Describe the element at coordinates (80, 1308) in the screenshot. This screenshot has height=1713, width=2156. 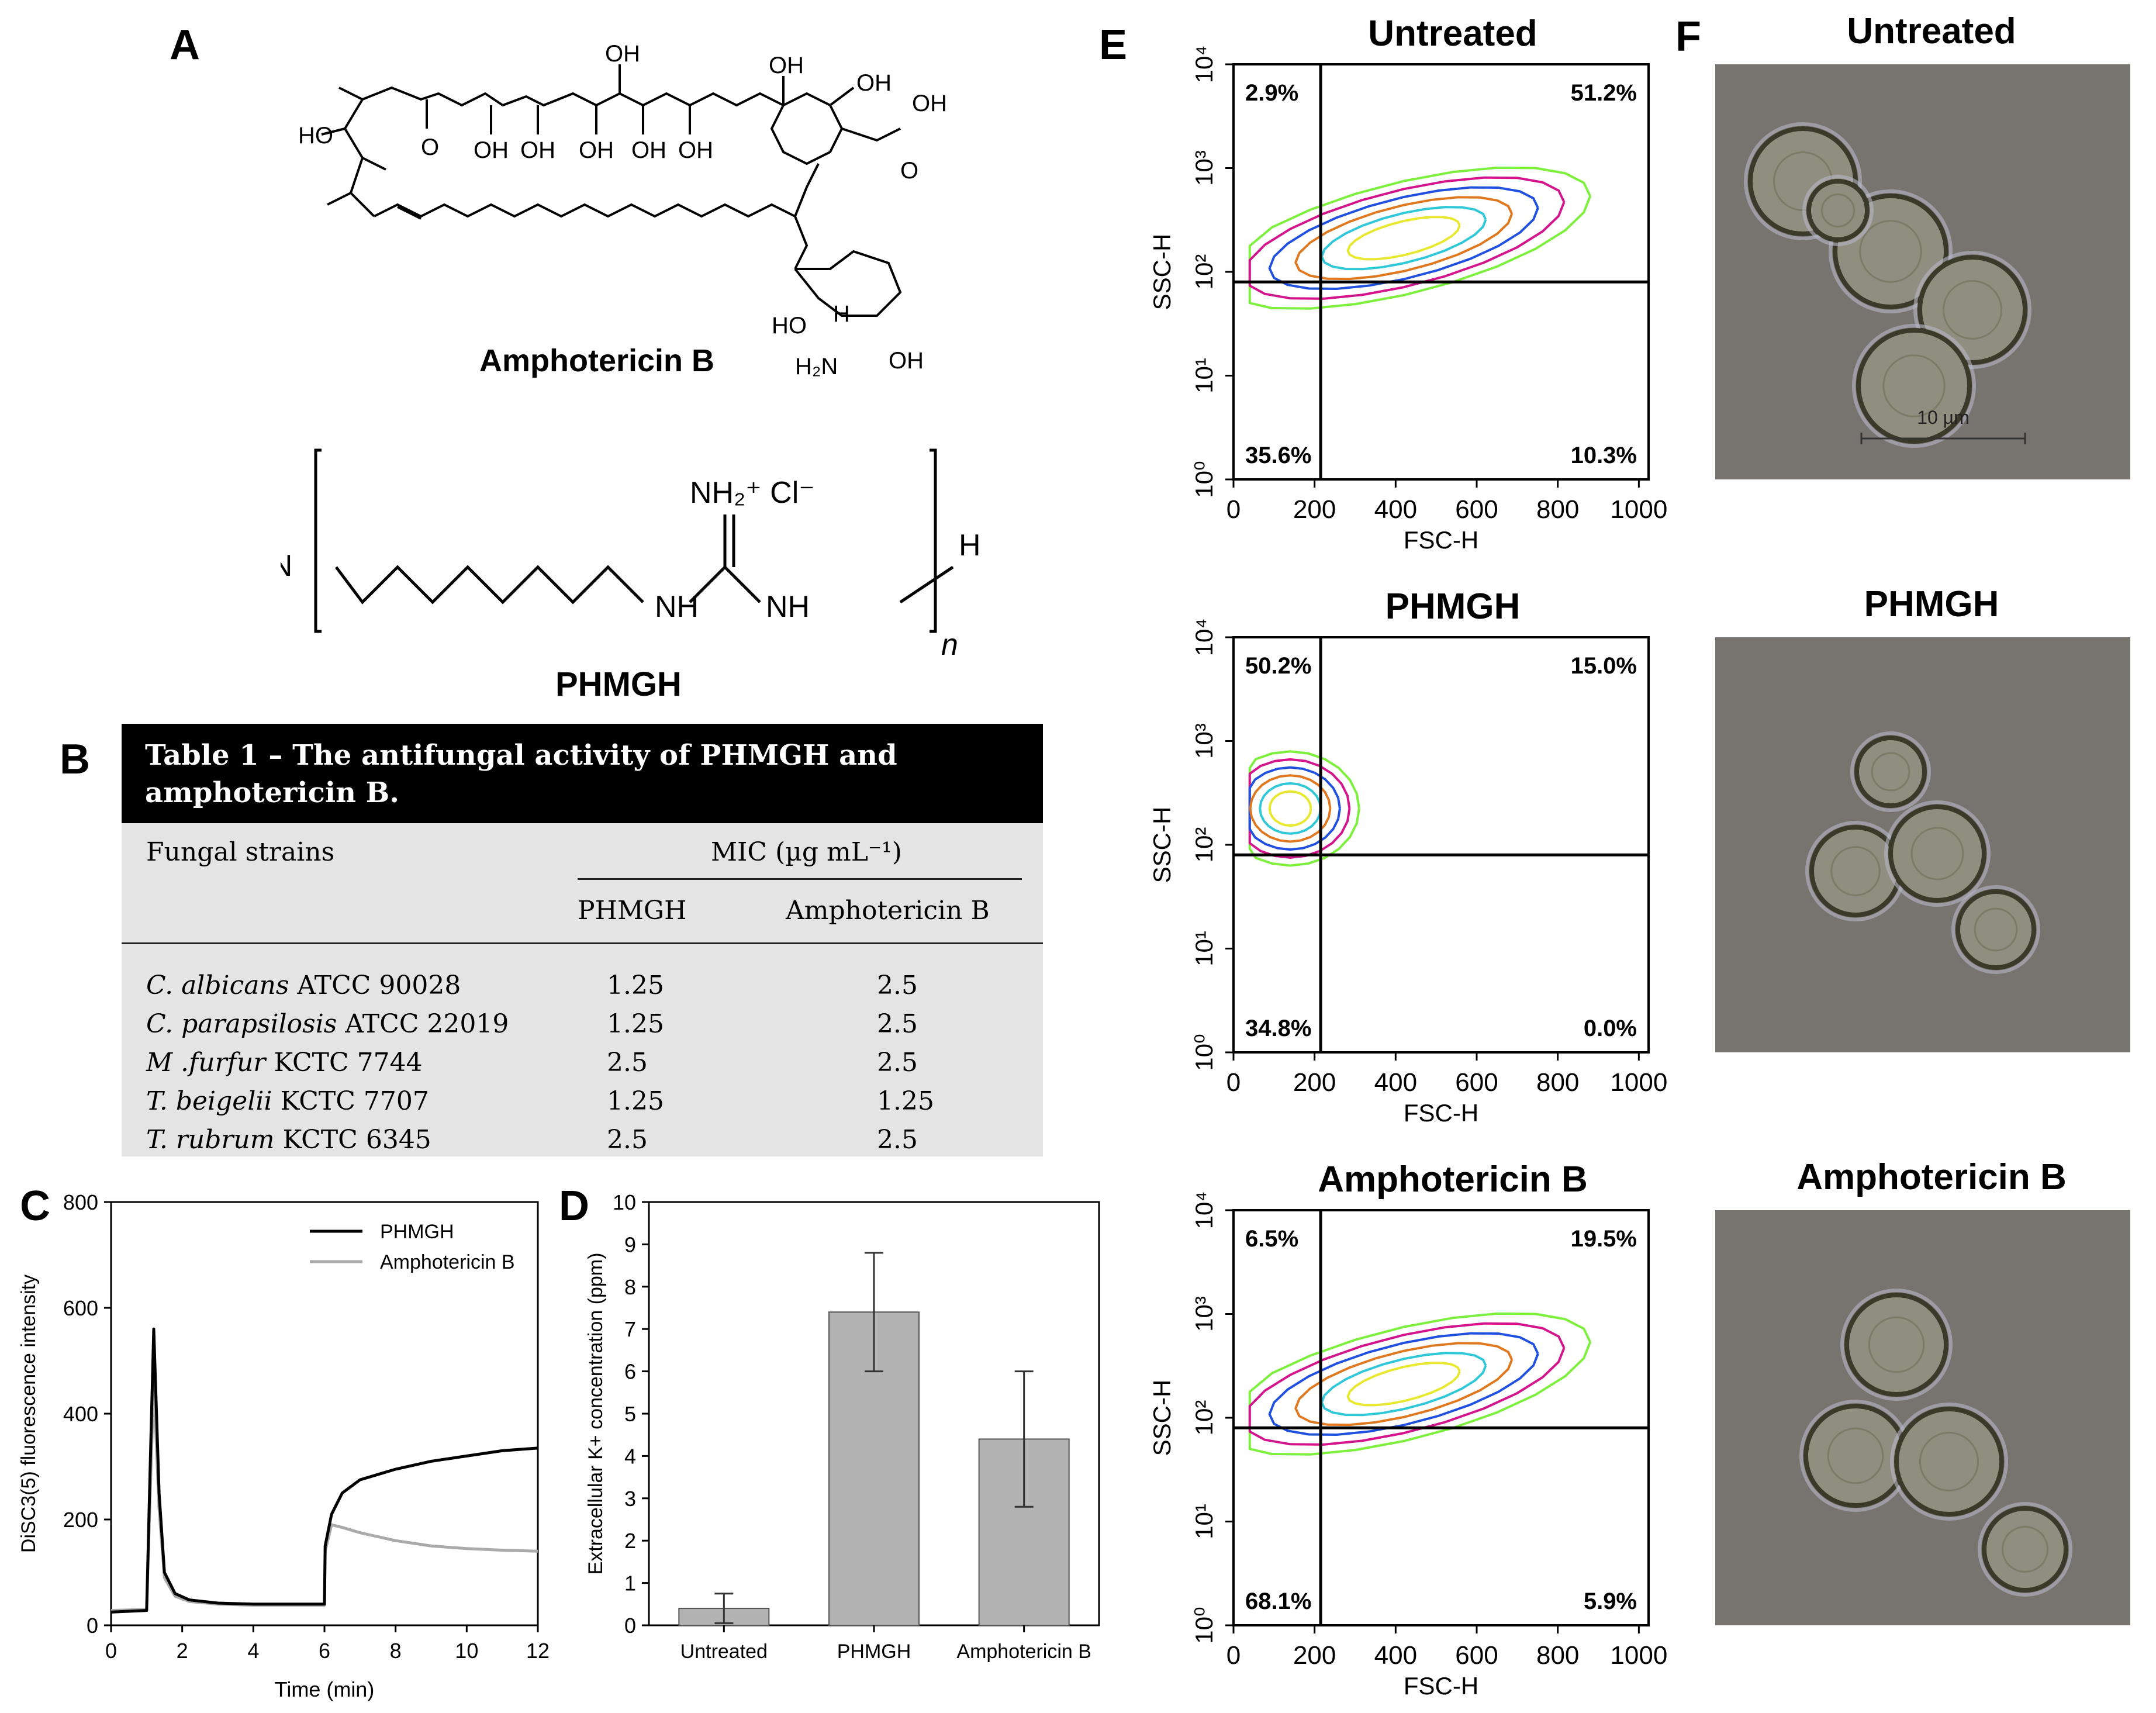
I see `y-tick-label: 600` at that location.